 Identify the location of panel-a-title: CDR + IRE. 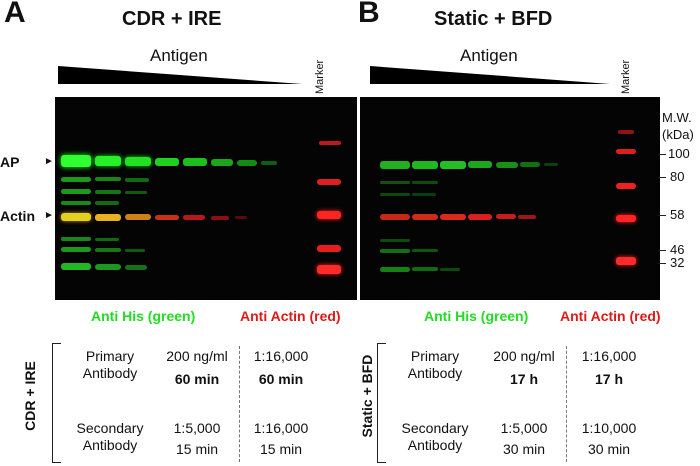
(172, 19).